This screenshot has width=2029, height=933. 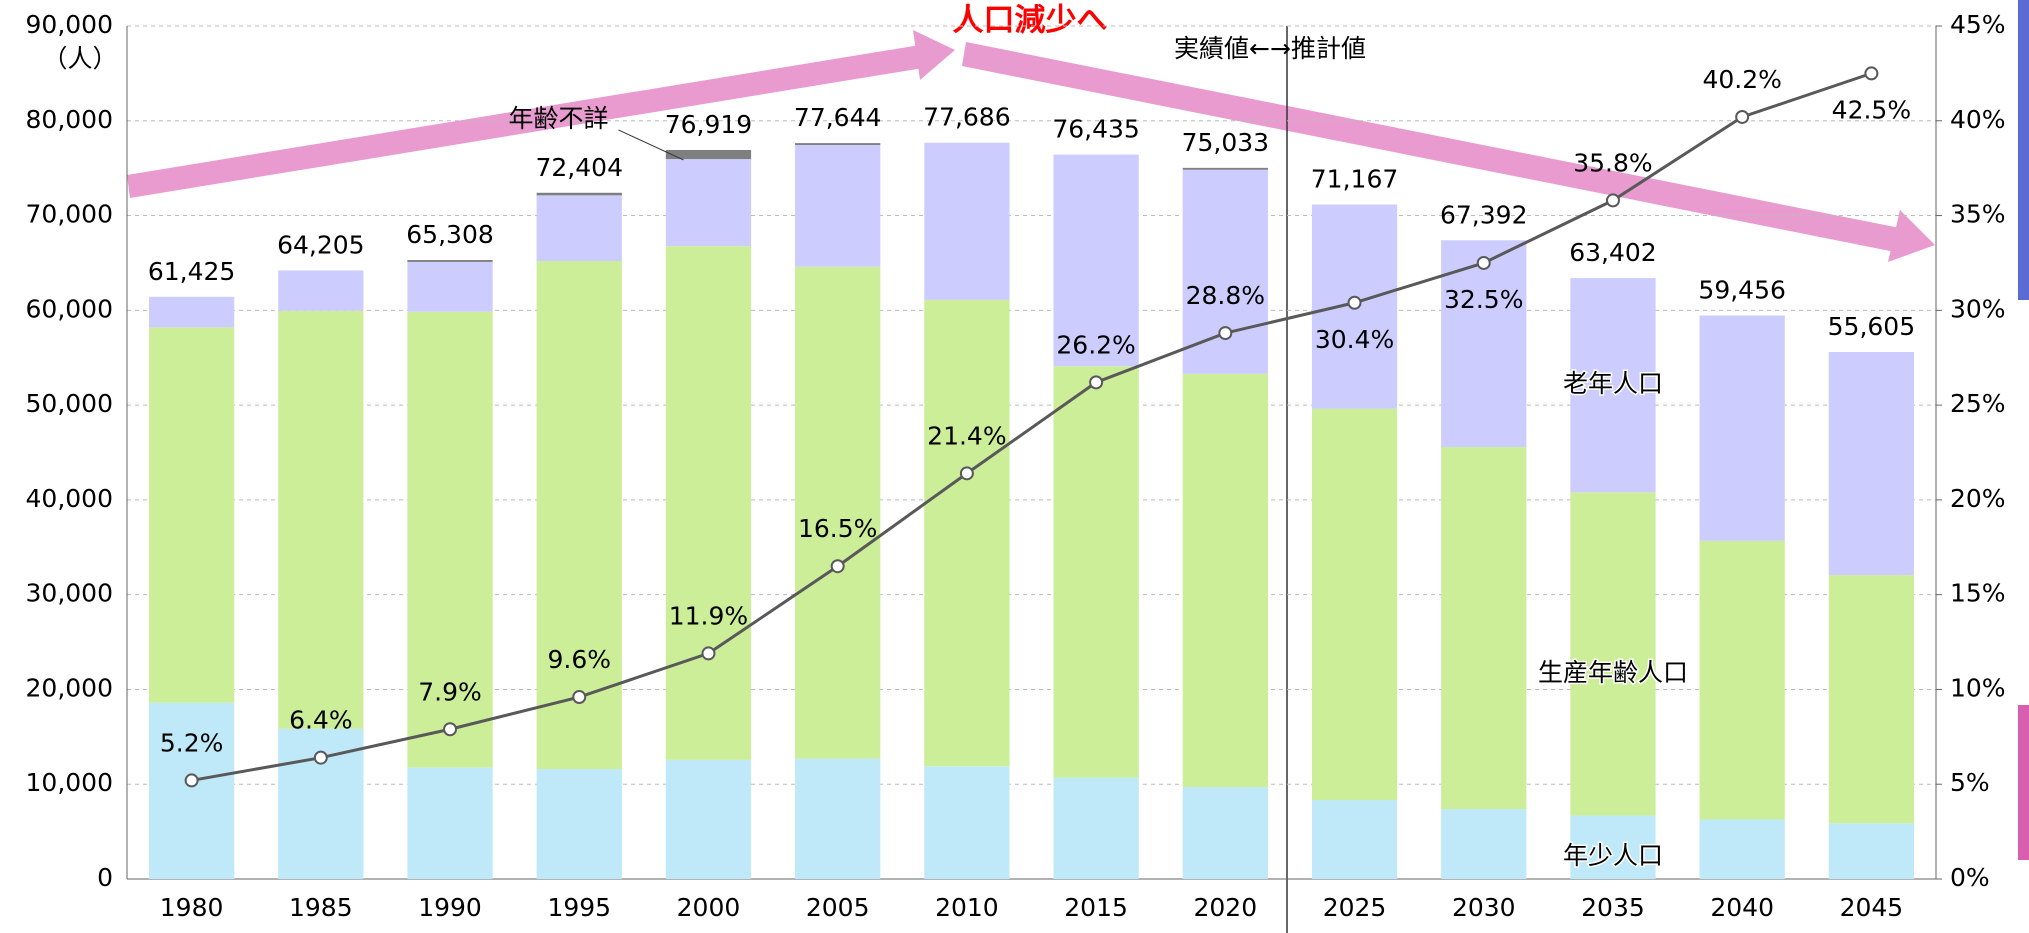 I want to click on x-tick-label: 2005, so click(x=838, y=907).